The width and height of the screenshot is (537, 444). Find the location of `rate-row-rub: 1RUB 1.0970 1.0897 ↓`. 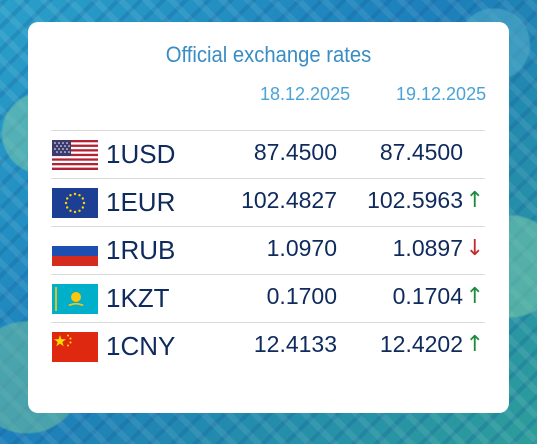

rate-row-rub: 1RUB 1.0970 1.0897 ↓ is located at coordinates (268, 250).